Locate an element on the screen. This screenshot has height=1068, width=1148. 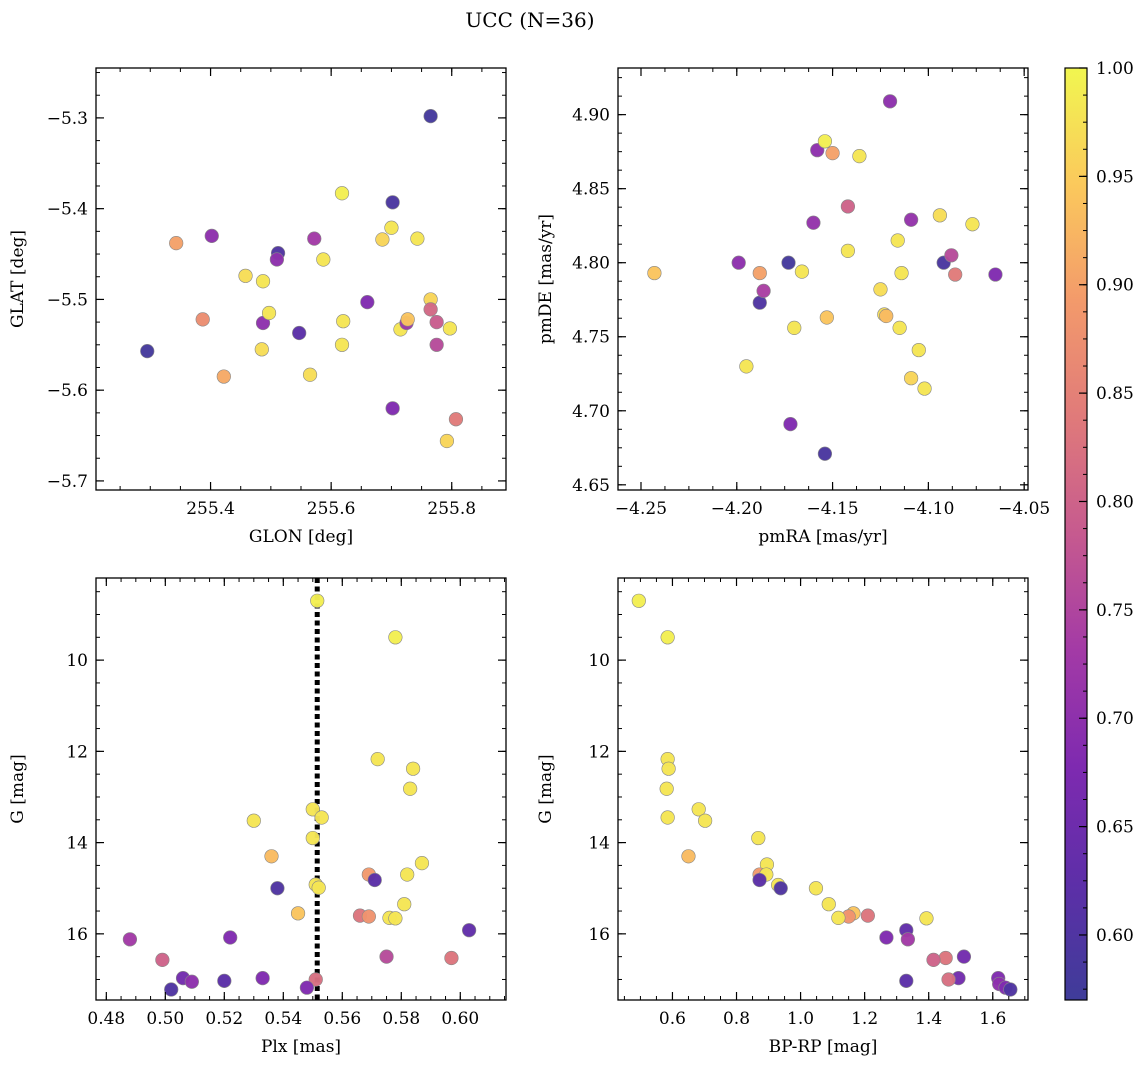
figure-title: UCC (N=36) is located at coordinates (529, 20).